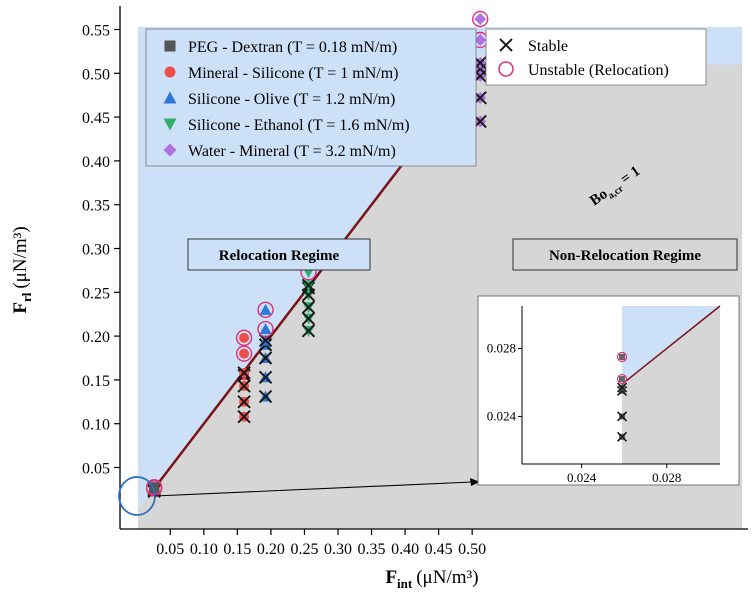 The height and width of the screenshot is (605, 754). I want to click on status-legend-box, so click(596, 57).